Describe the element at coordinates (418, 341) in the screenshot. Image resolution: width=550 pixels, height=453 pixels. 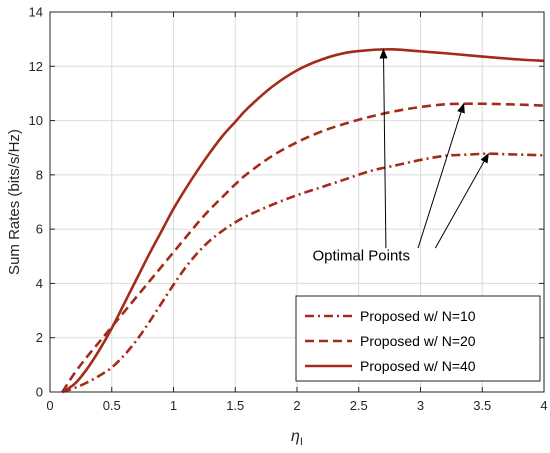
I see `legend-label: Proposed w/ N=20` at that location.